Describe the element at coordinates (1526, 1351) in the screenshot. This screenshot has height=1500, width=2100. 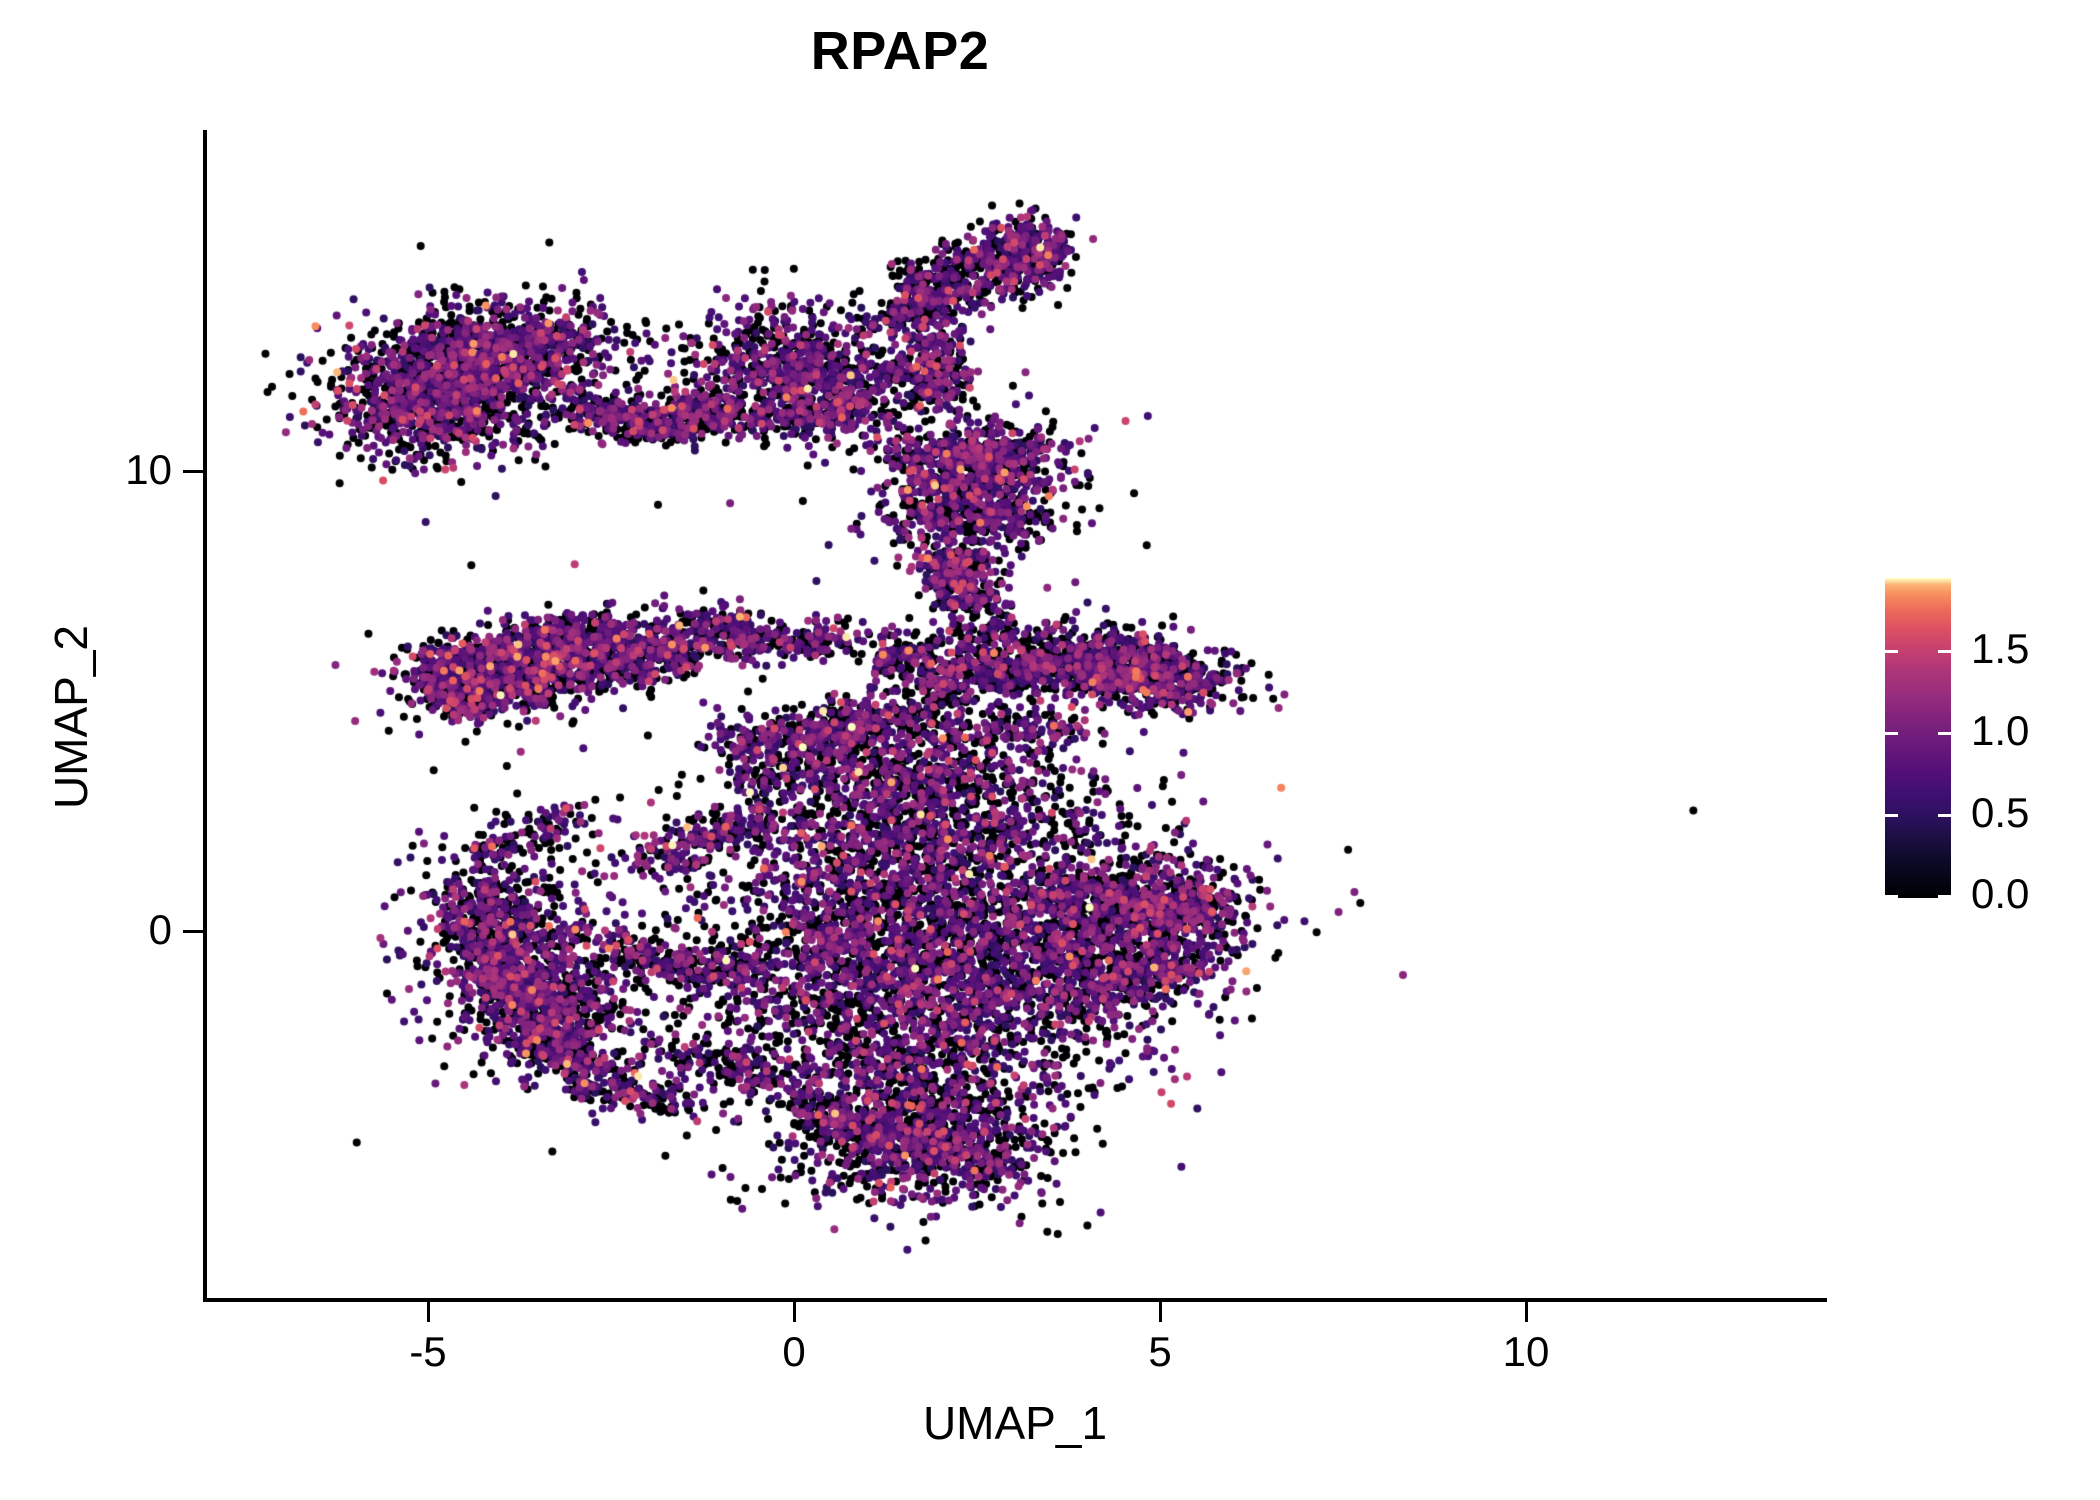
I see `x-tick-label-10: 10` at that location.